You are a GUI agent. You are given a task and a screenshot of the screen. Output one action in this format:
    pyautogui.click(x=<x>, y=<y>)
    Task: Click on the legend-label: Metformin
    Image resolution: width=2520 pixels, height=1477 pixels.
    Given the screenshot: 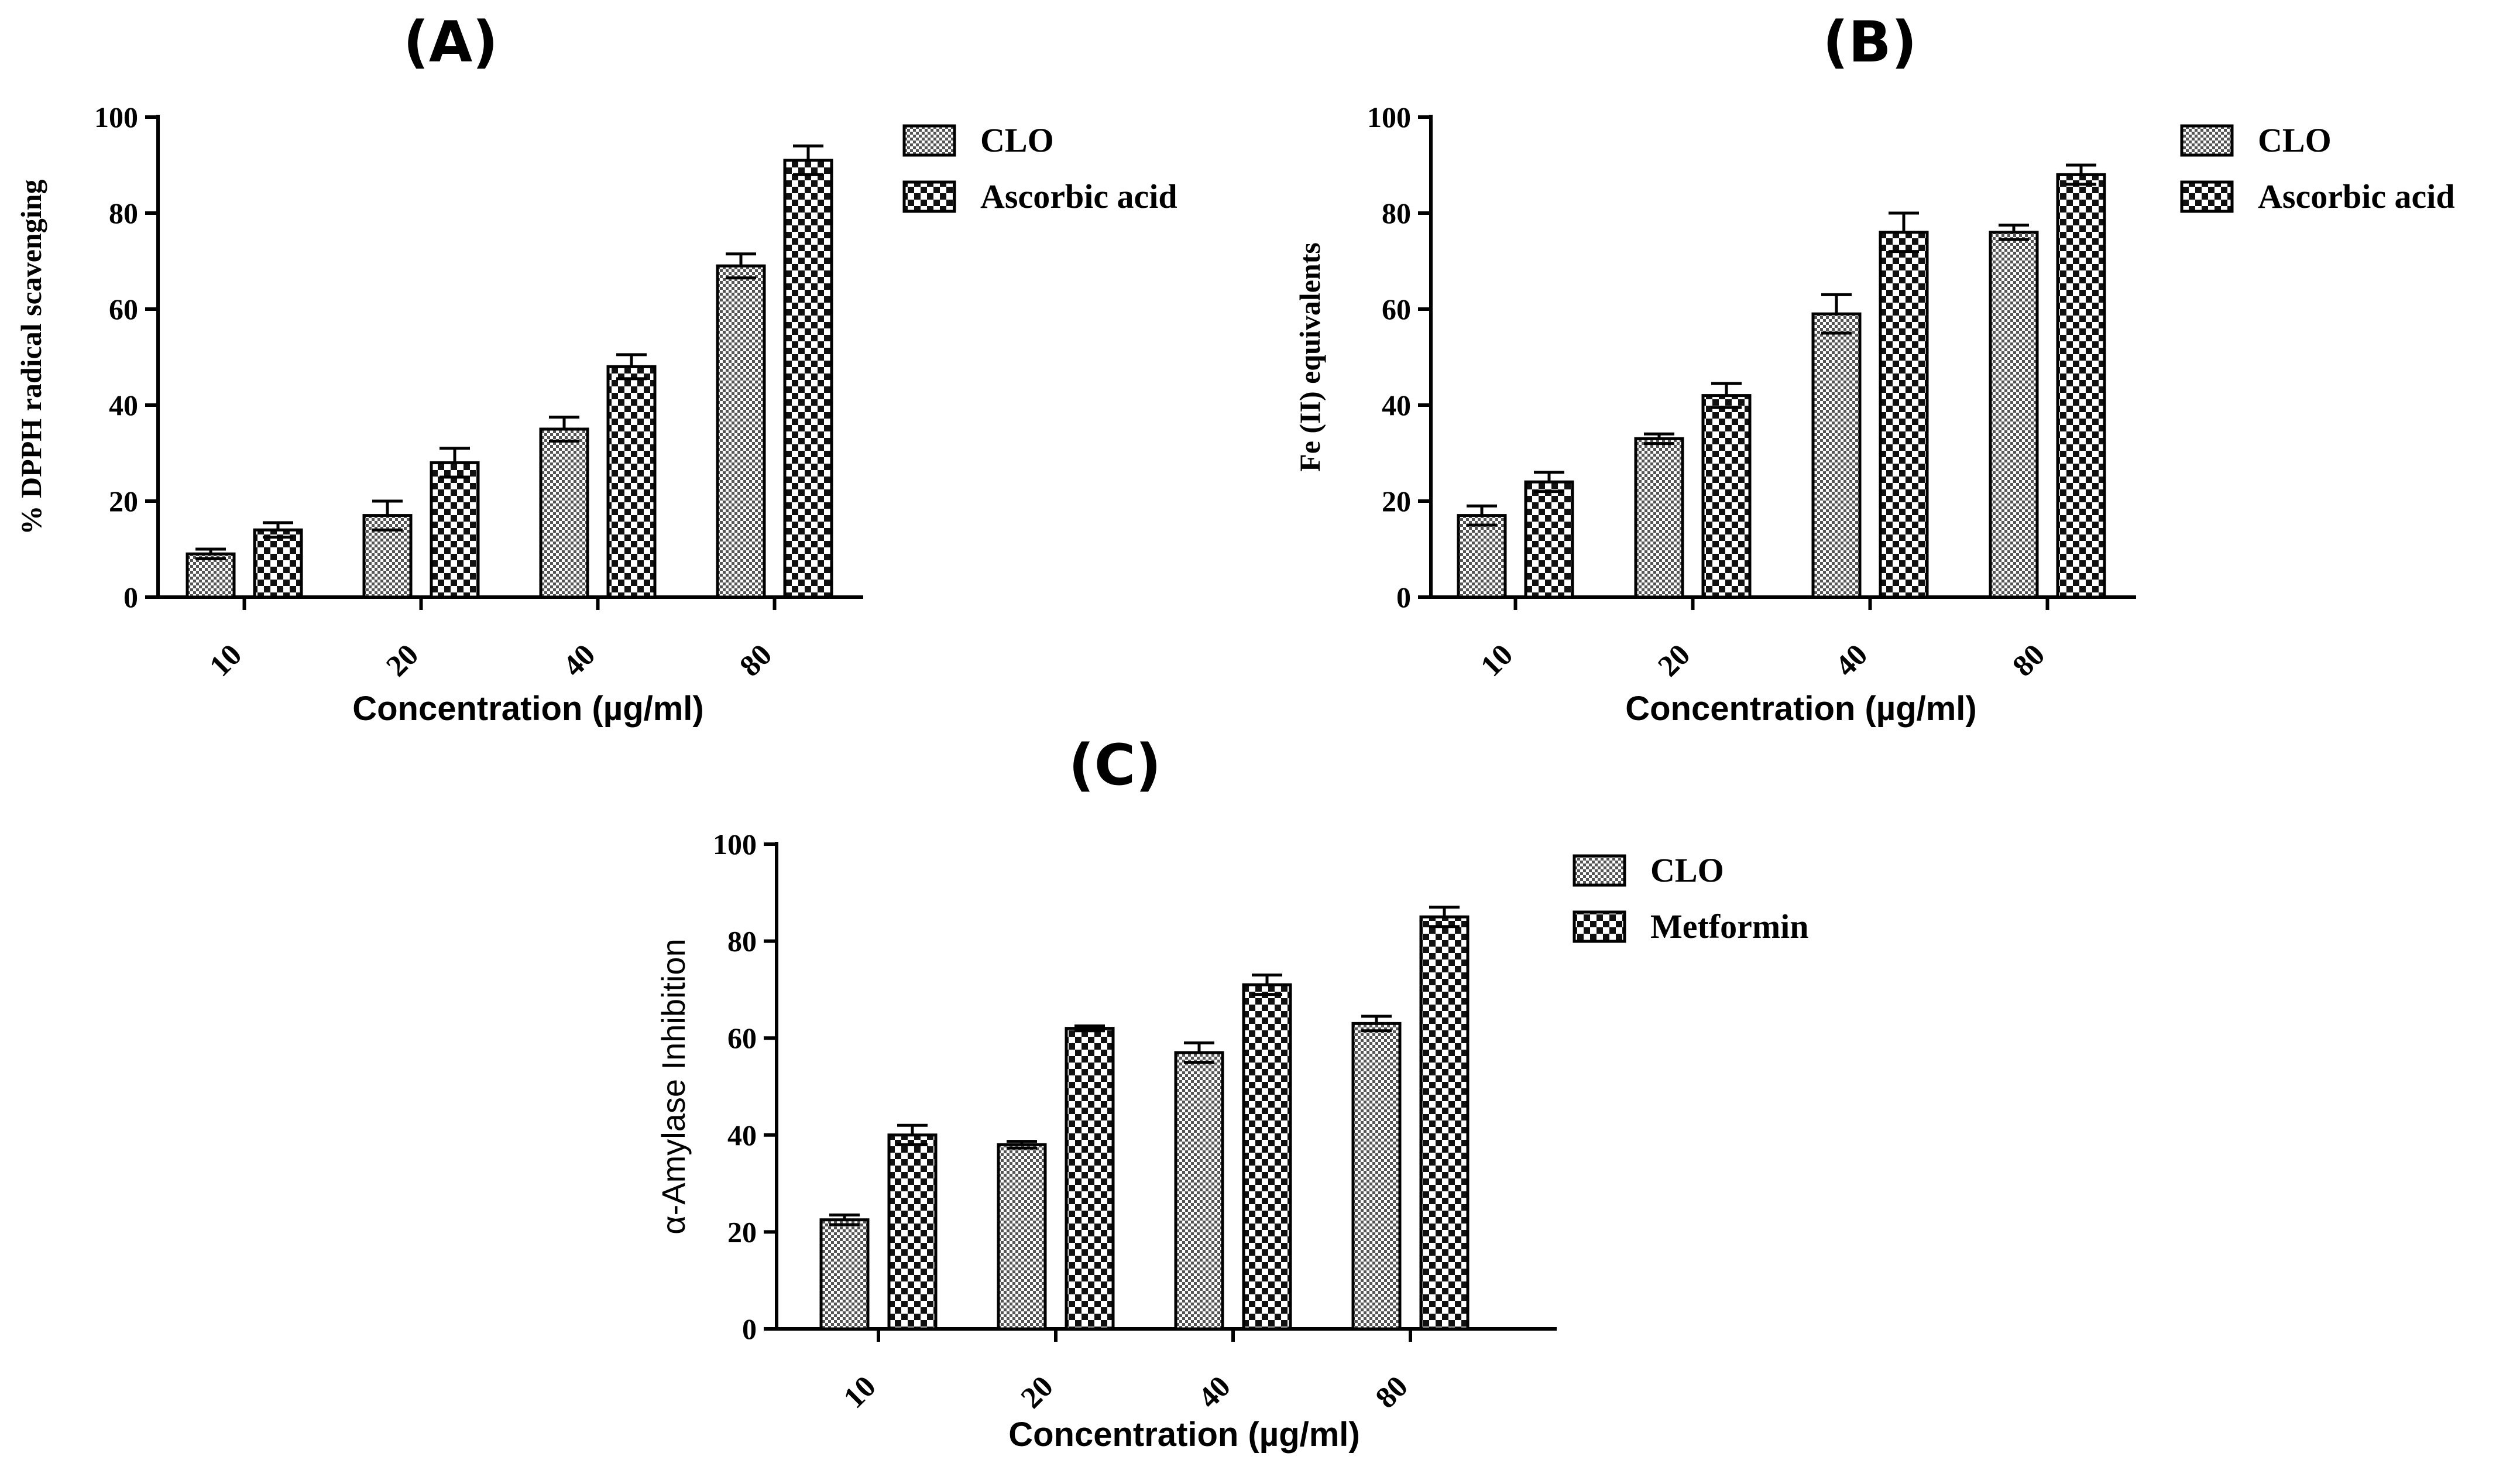 What is the action you would take?
    pyautogui.click(x=1730, y=926)
    